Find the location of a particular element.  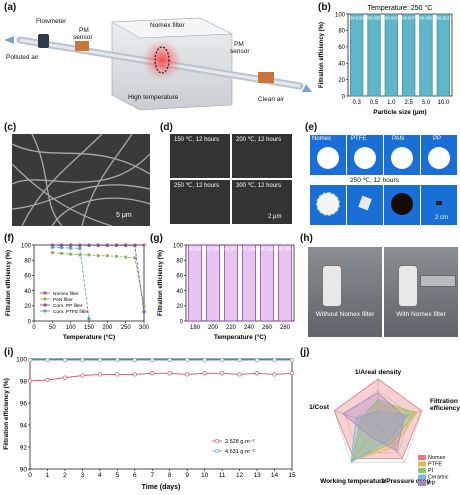

f-legend-label: Com. PP filter is located at coordinates (68, 306).